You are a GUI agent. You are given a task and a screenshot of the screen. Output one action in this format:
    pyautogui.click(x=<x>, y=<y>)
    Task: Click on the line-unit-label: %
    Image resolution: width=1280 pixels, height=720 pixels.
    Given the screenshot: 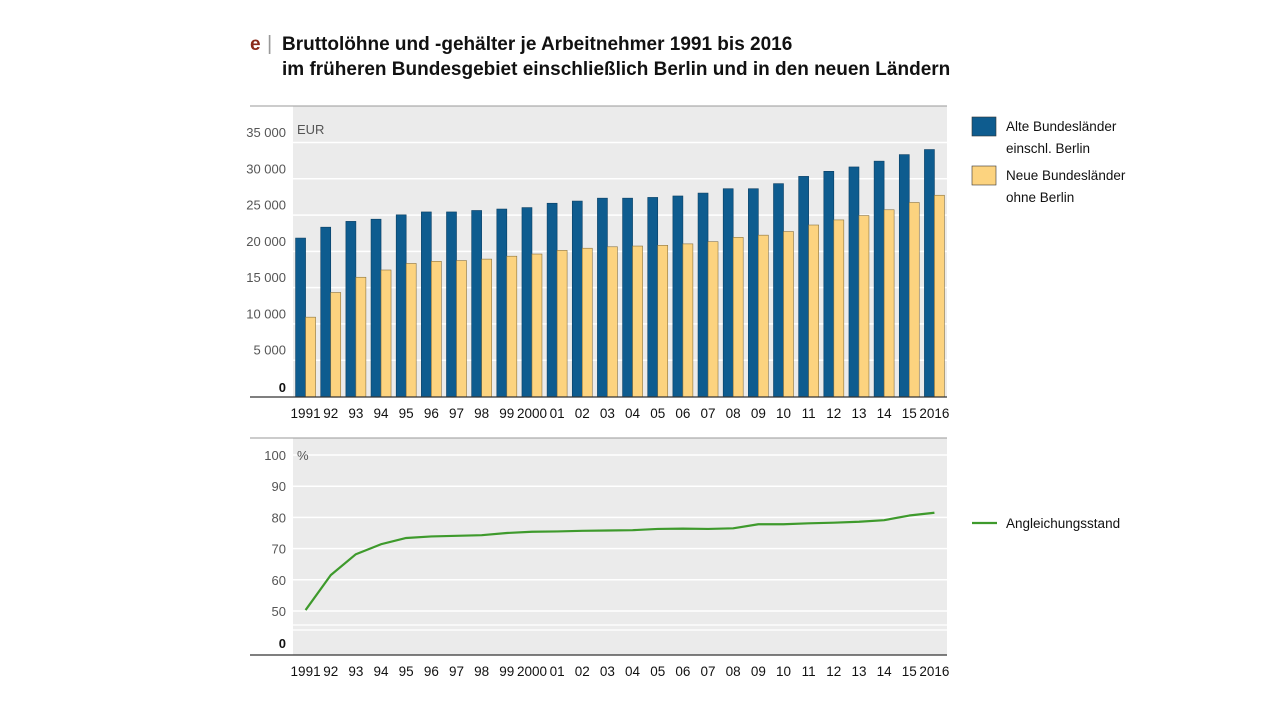 What is the action you would take?
    pyautogui.click(x=303, y=455)
    